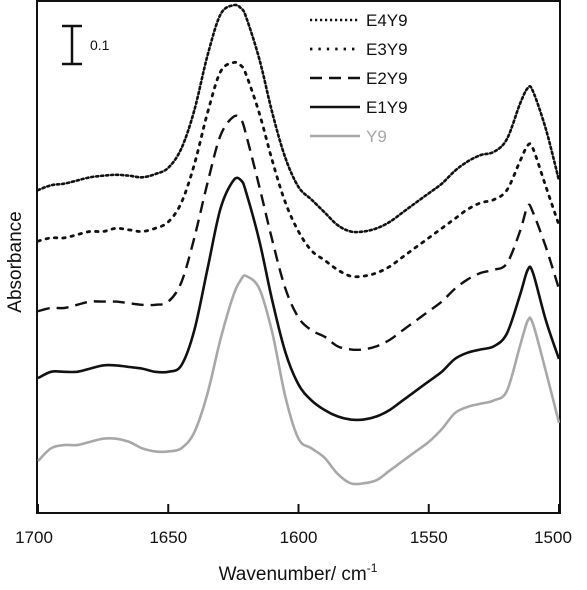 This screenshot has width=587, height=590. I want to click on y-axis-title: Absorbance, so click(15, 261).